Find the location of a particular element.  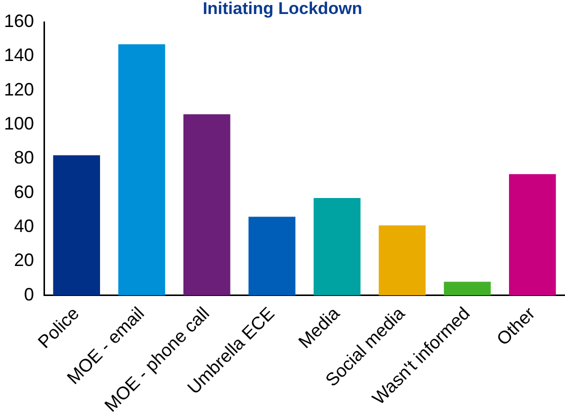

y-tick-label: 80 is located at coordinates (24, 158).